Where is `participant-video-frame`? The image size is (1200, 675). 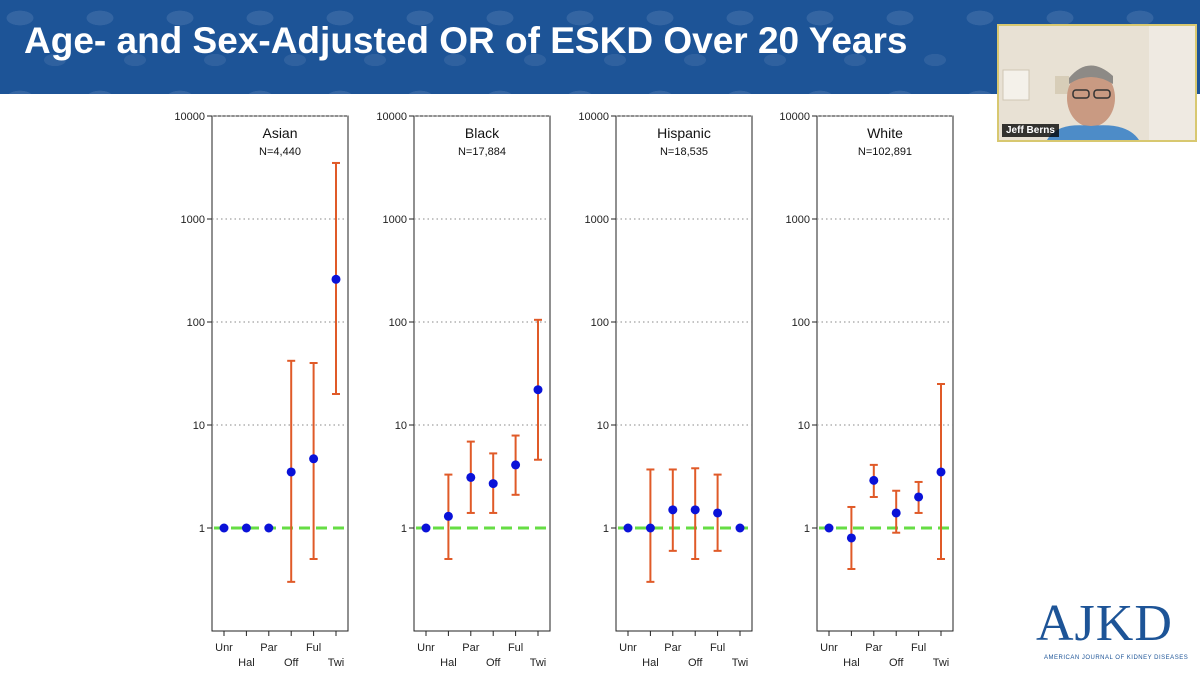 participant-video-frame is located at coordinates (1097, 83).